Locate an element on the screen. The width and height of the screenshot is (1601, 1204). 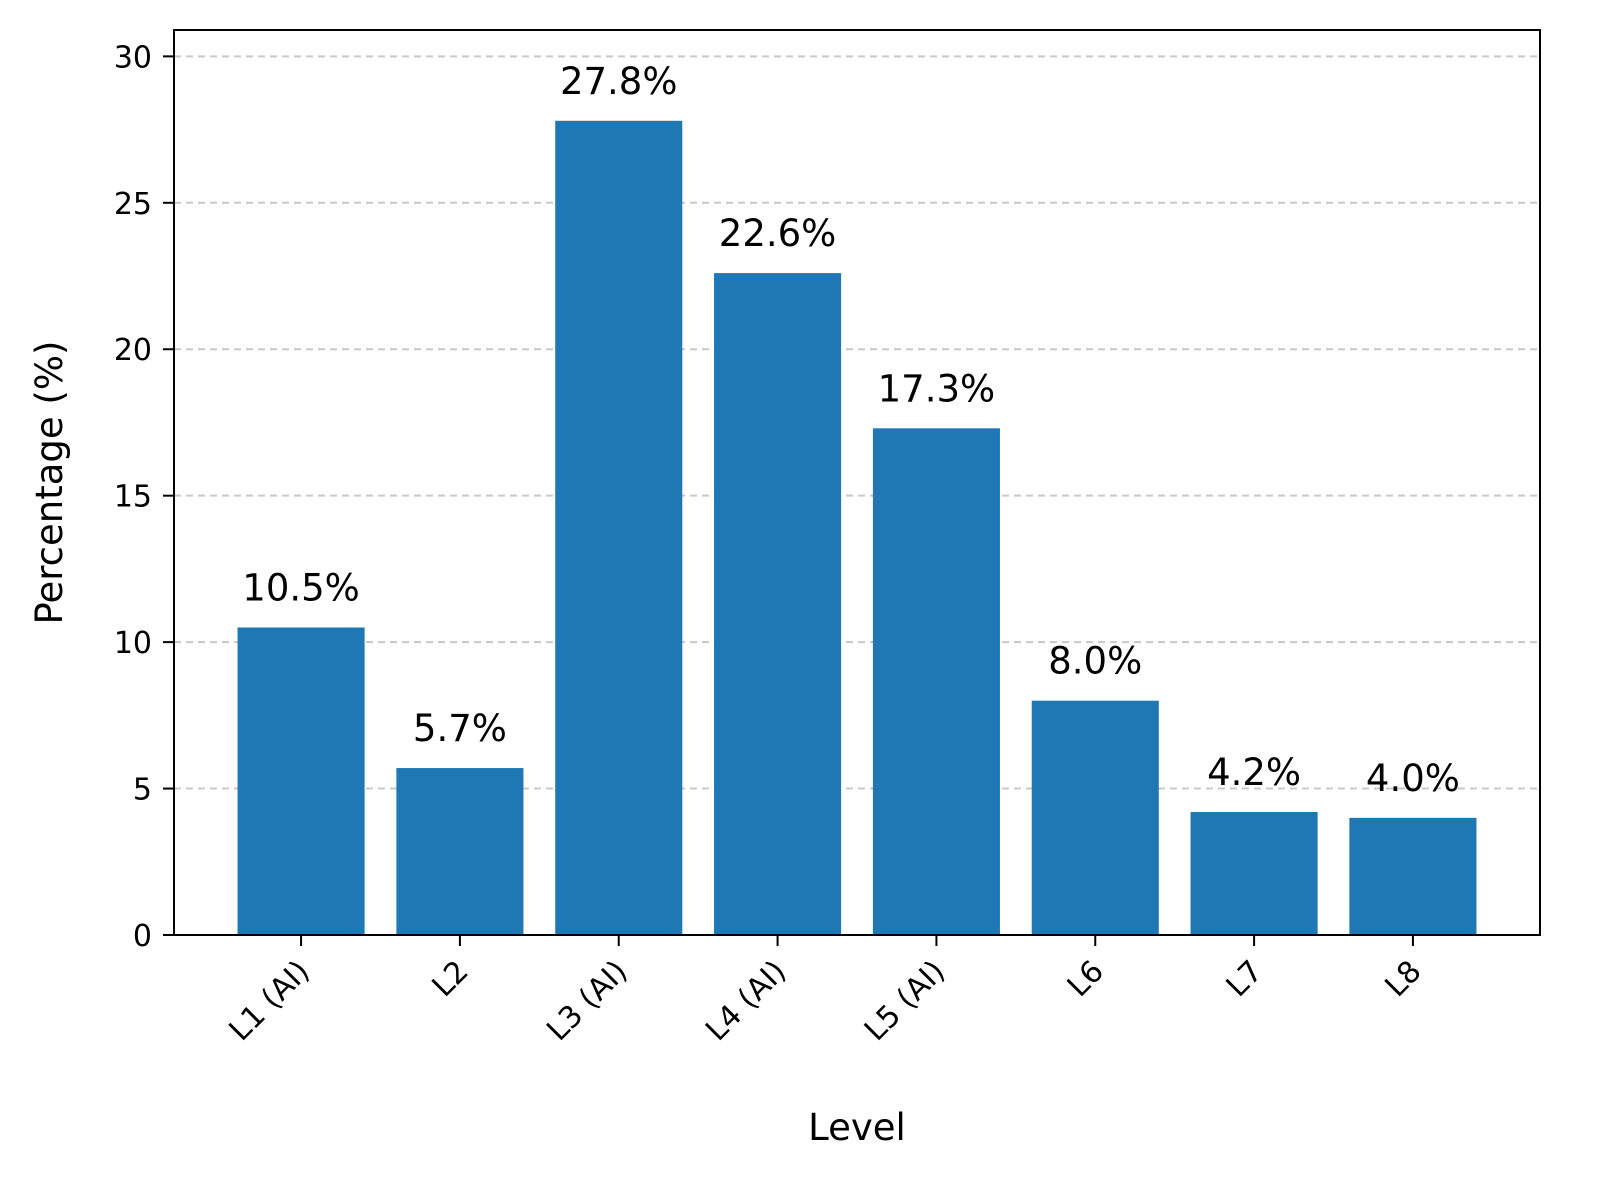
bar-l3-ai is located at coordinates (619, 528).